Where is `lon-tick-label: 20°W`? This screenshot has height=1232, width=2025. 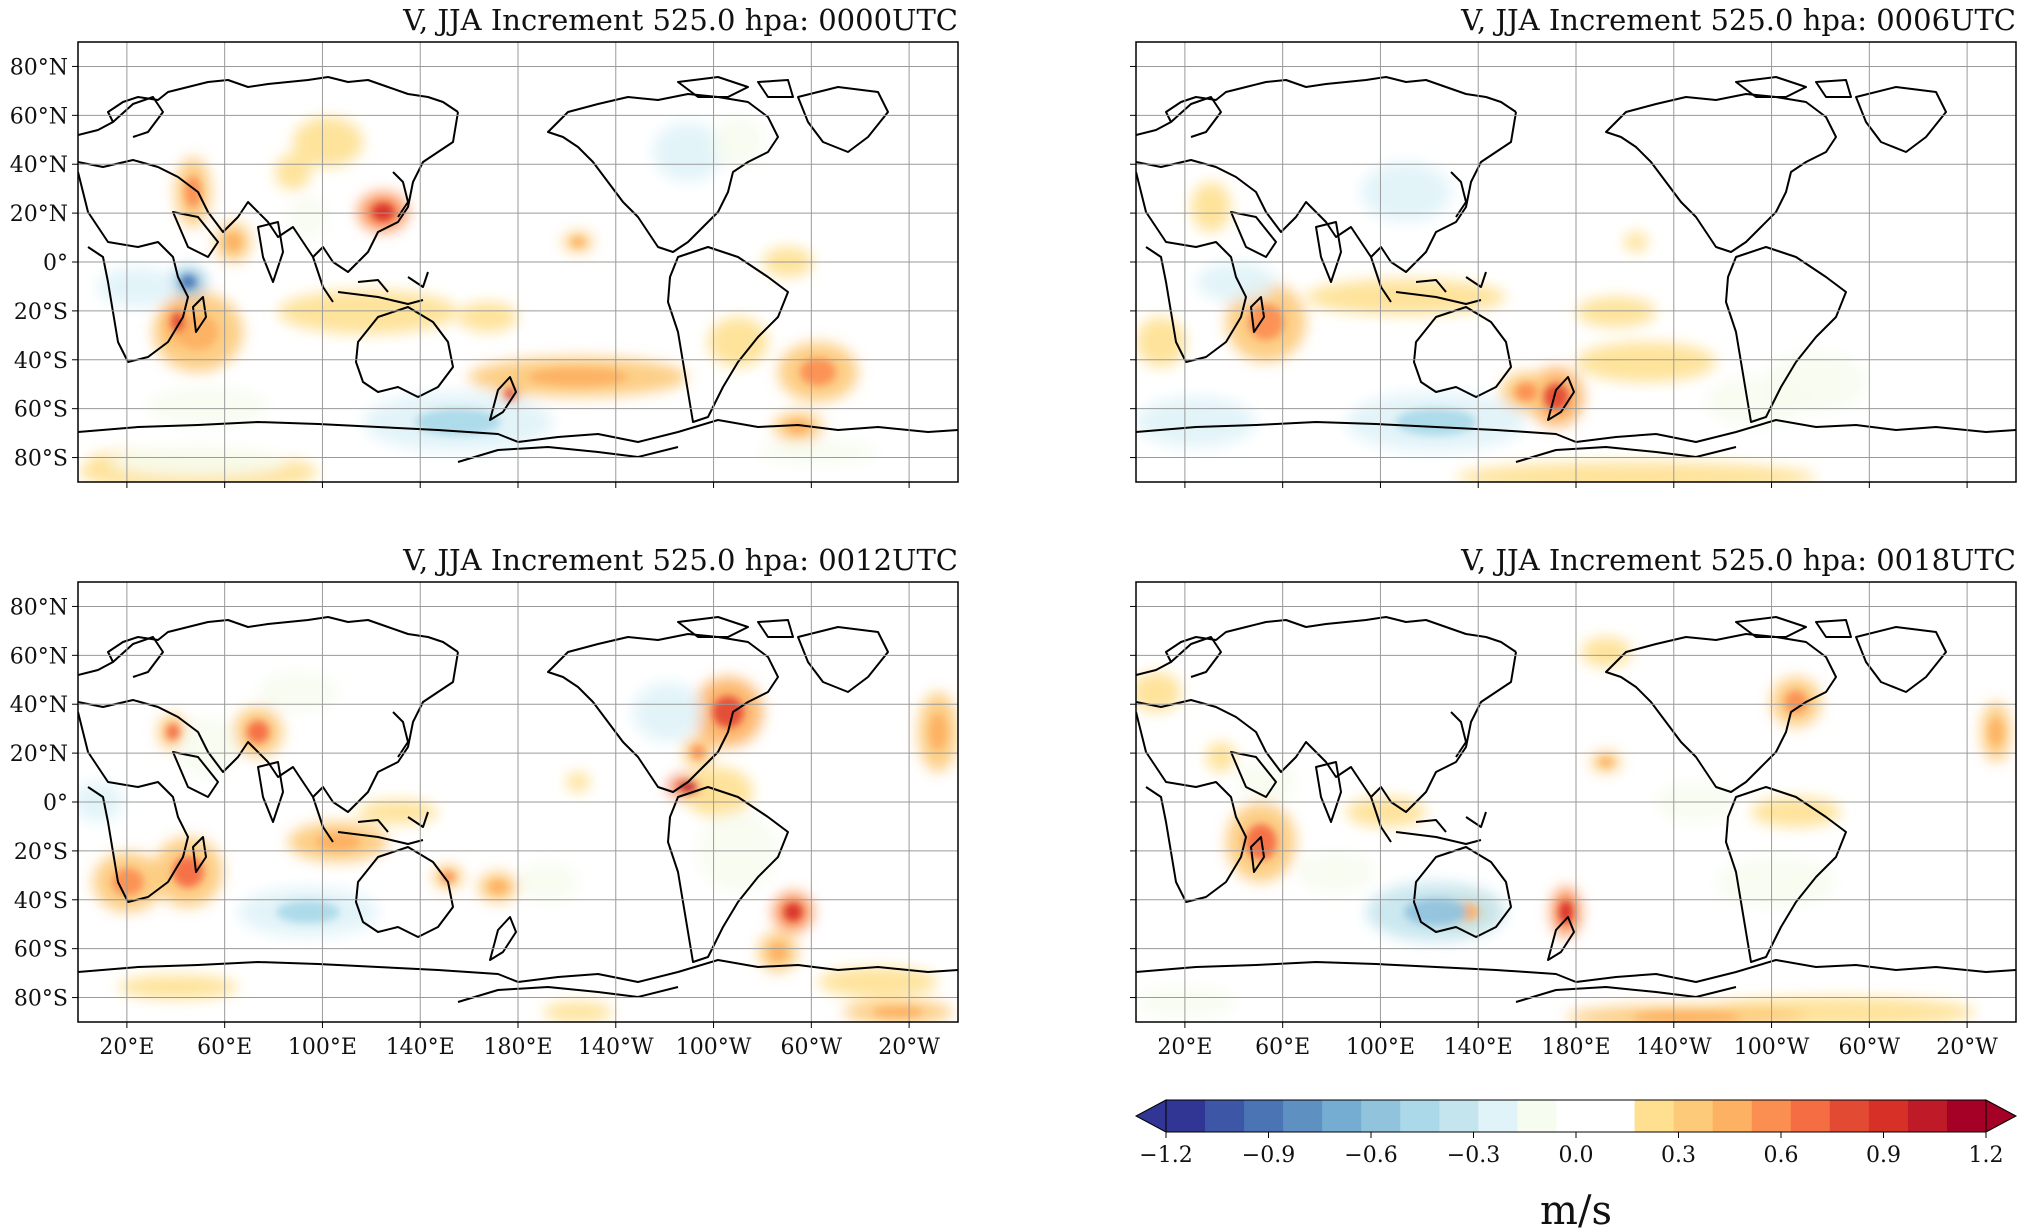 lon-tick-label: 20°W is located at coordinates (909, 1047).